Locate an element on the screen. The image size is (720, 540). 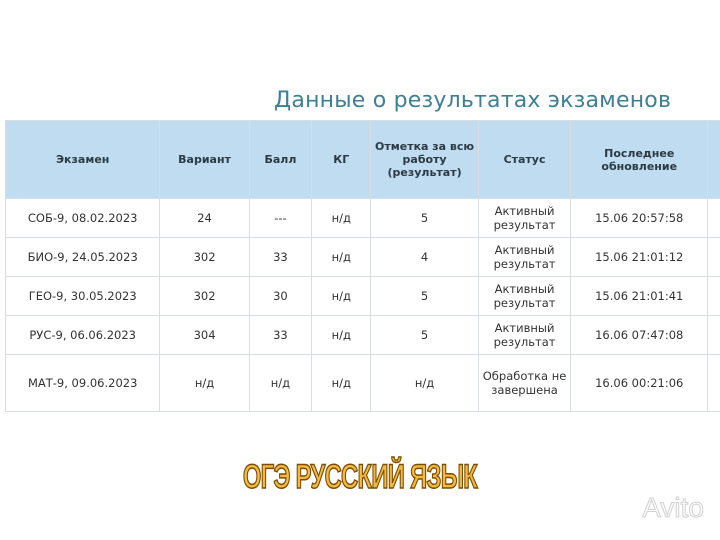
cell-grade: 4 is located at coordinates (424, 257).